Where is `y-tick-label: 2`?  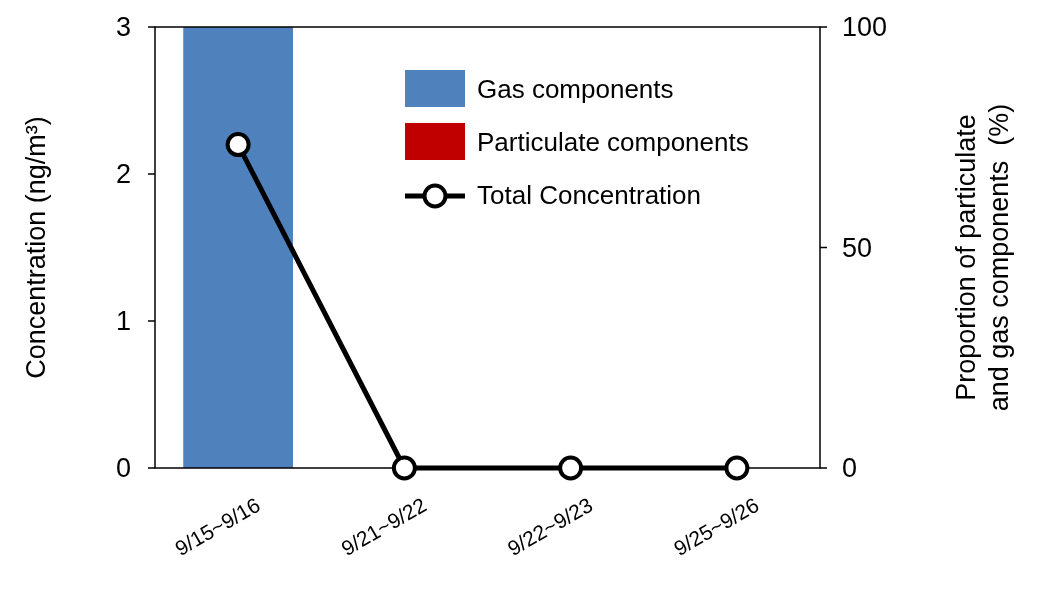
y-tick-label: 2 is located at coordinates (123, 174).